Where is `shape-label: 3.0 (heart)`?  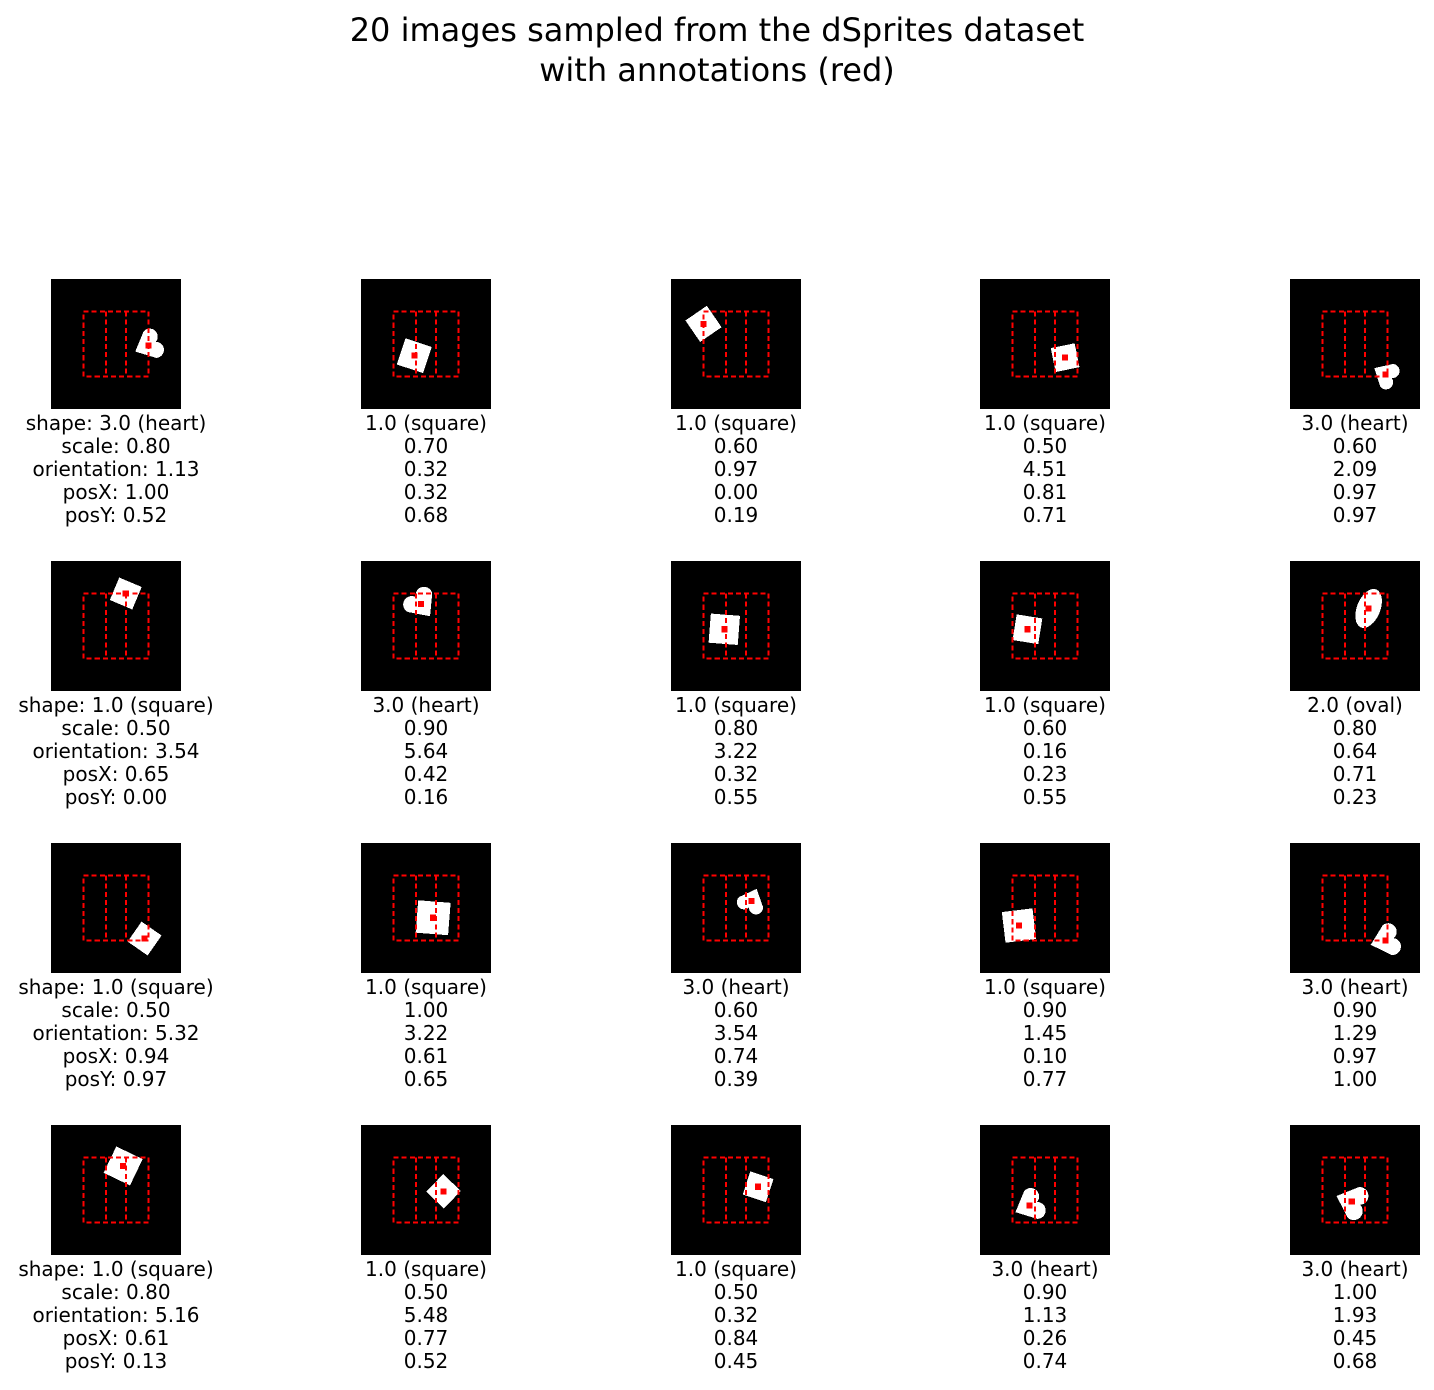 shape-label: 3.0 (heart) is located at coordinates (736, 987).